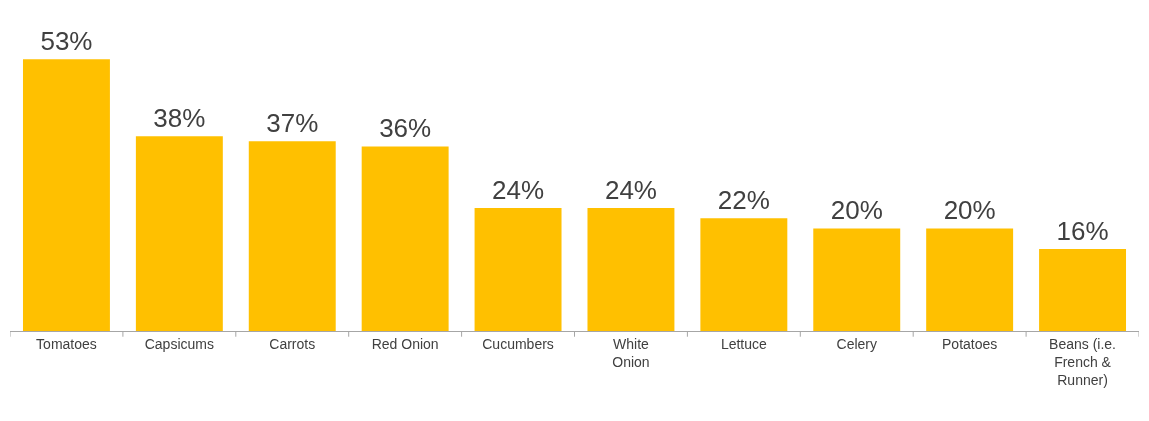  Describe the element at coordinates (292, 343) in the screenshot. I see `x-tick-label: Carrots` at that location.